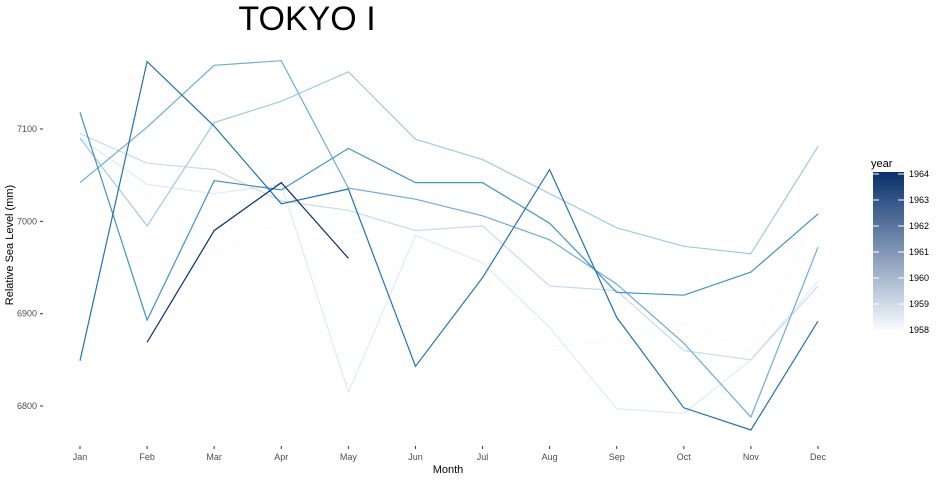 The image size is (940, 480). What do you see at coordinates (550, 457) in the screenshot?
I see `x-tick-label: Aug` at bounding box center [550, 457].